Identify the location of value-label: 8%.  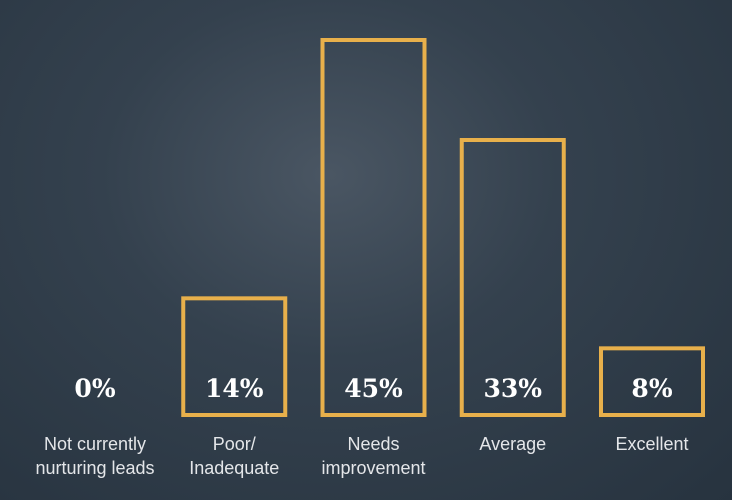
(651, 388).